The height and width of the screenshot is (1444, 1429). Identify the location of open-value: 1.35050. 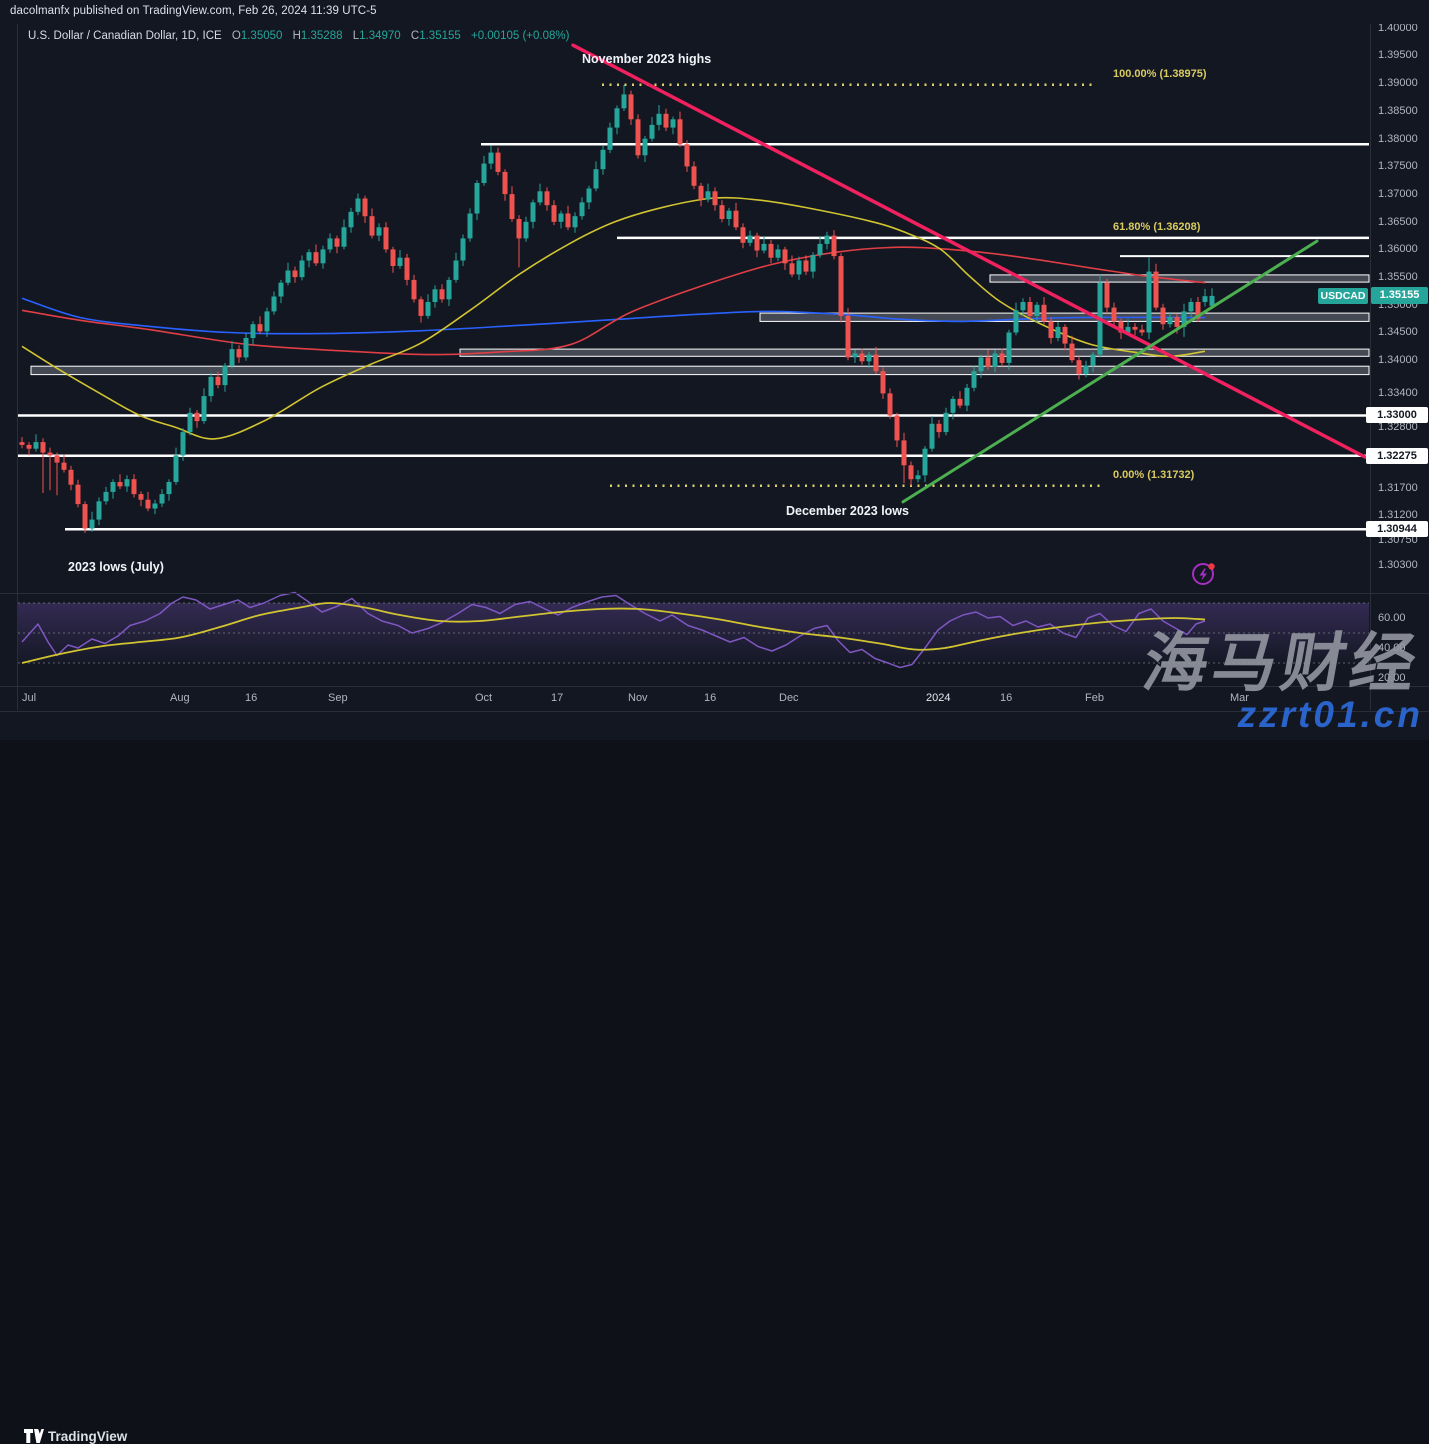
(261, 36).